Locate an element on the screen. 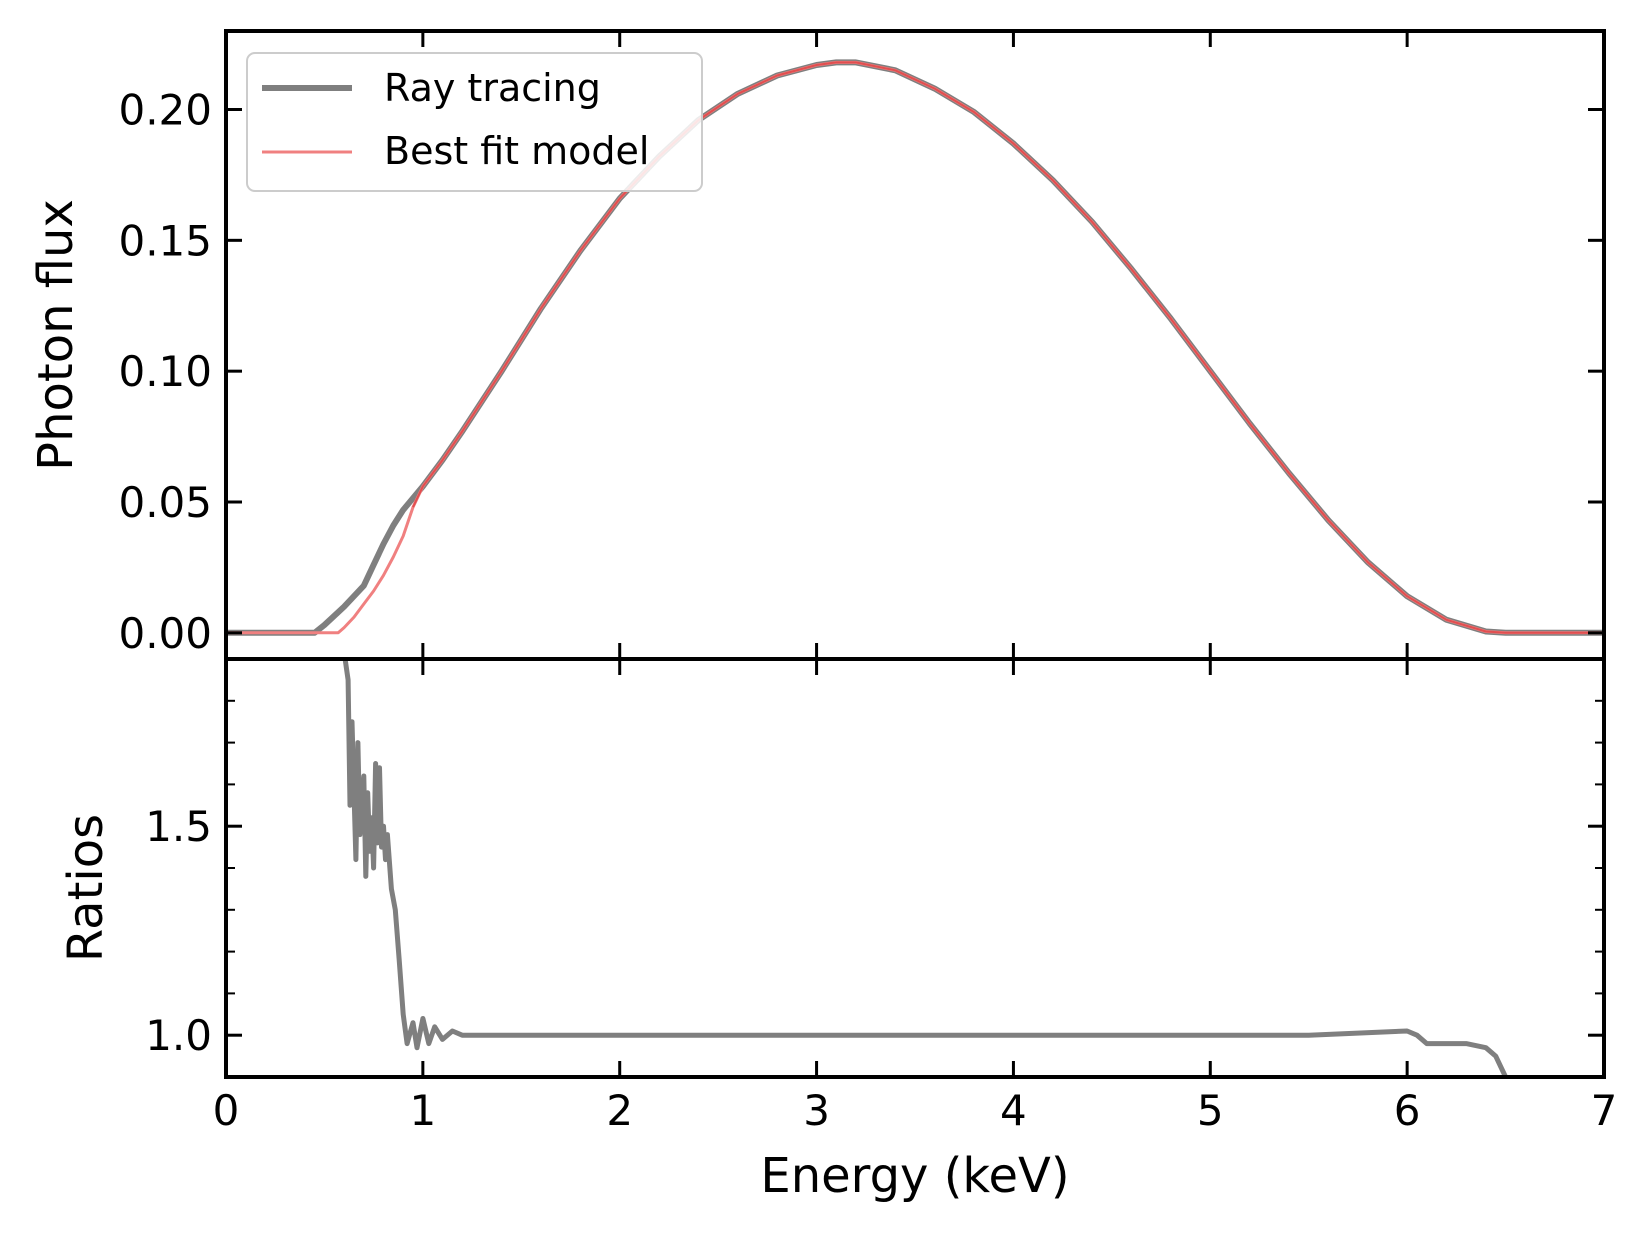 Image resolution: width=1644 pixels, height=1233 pixels. x-tick-label: 5 is located at coordinates (1210, 1110).